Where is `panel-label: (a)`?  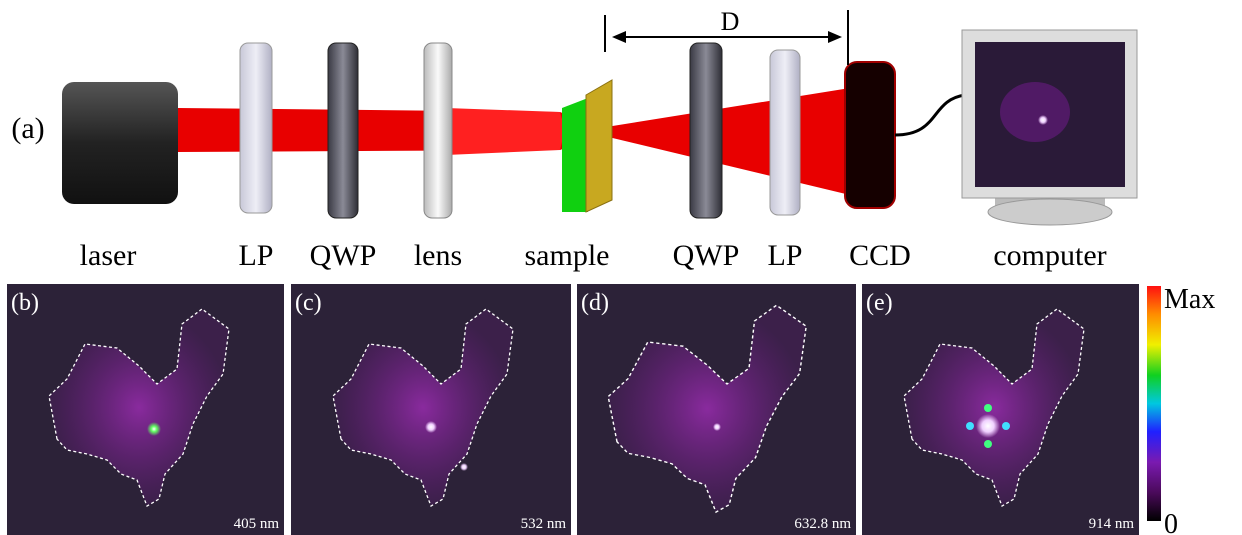
panel-label: (a) is located at coordinates (27, 128).